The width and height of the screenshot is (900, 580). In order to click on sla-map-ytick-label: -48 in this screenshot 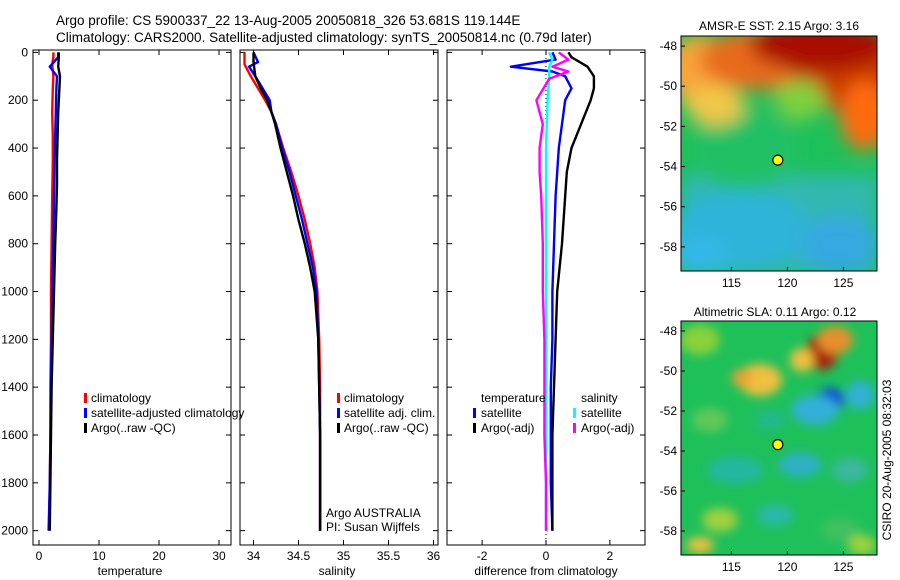, I will do `click(669, 331)`.